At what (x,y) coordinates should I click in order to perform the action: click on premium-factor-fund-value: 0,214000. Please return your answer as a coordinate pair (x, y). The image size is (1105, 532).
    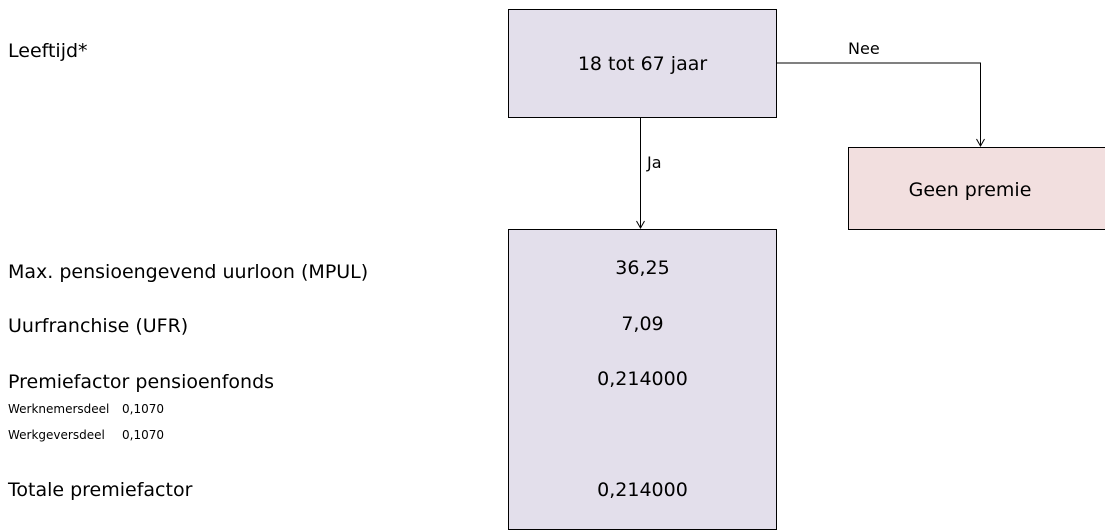
    Looking at the image, I should click on (642, 379).